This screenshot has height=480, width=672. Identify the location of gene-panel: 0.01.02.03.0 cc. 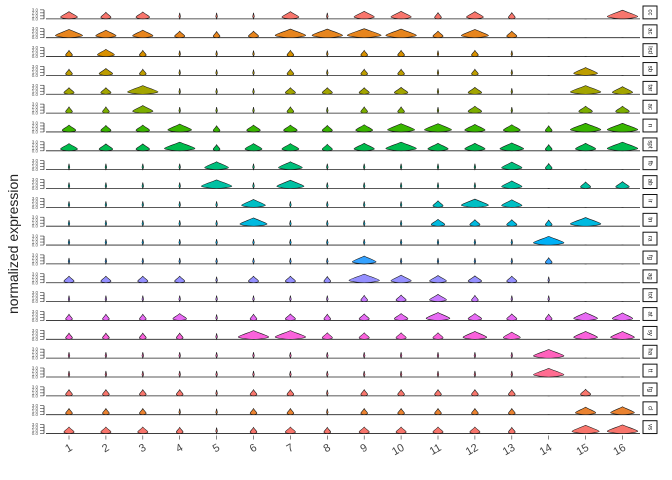
(345, 13).